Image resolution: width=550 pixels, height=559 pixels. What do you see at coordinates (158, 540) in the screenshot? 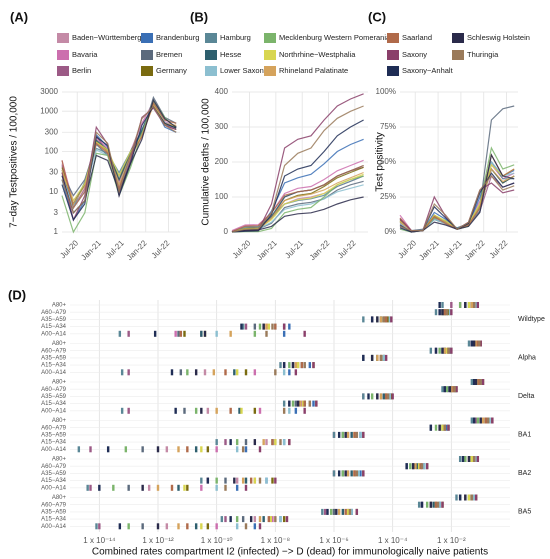
I see `x-tick-label: 1 x 10⁻¹²` at bounding box center [158, 540].